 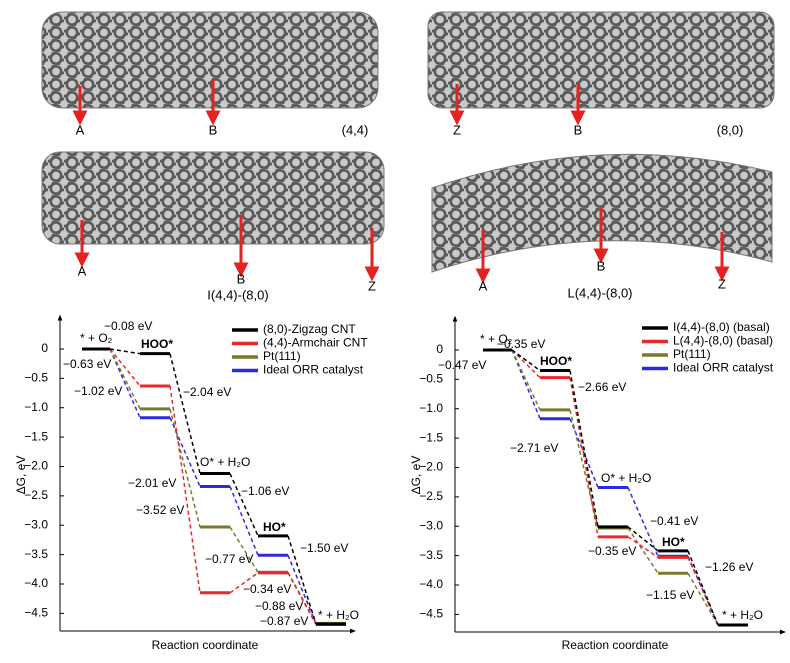 I want to click on step-label: −0.08 eV, so click(x=128, y=326).